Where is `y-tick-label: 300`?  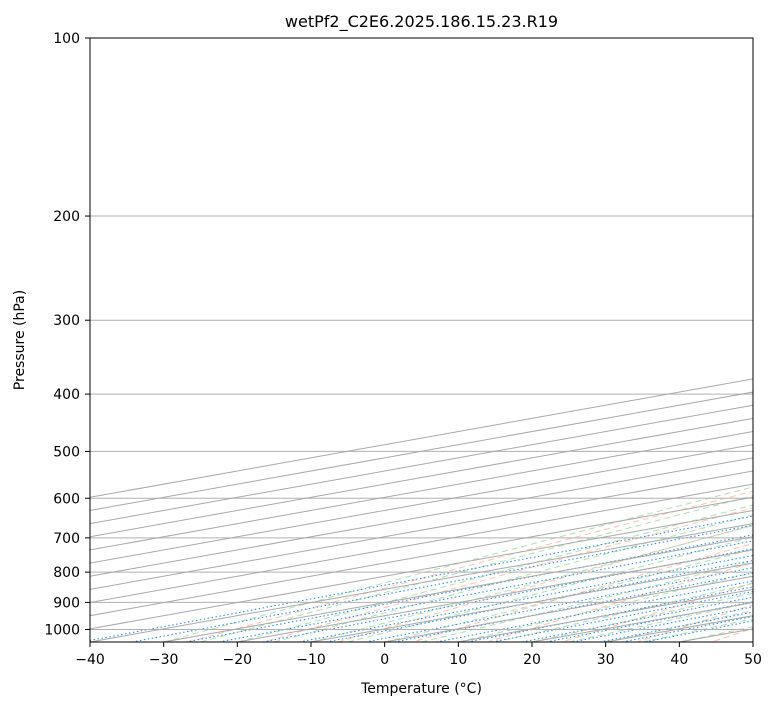
y-tick-label: 300 is located at coordinates (66, 321).